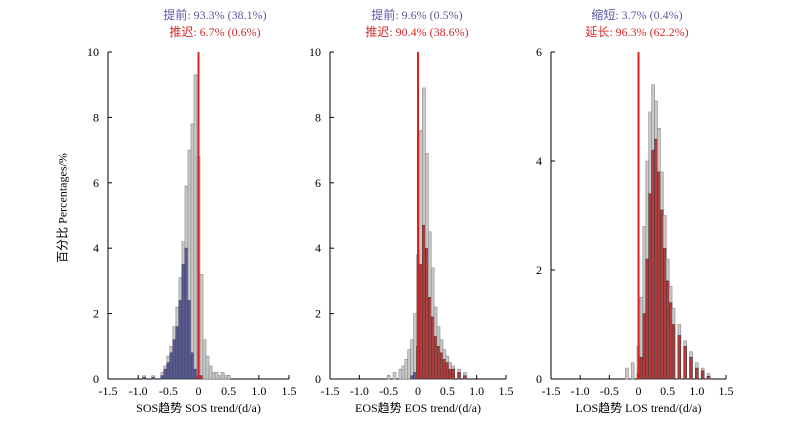  I want to click on panel-3-x-tick-label: -0.5, so click(609, 391).